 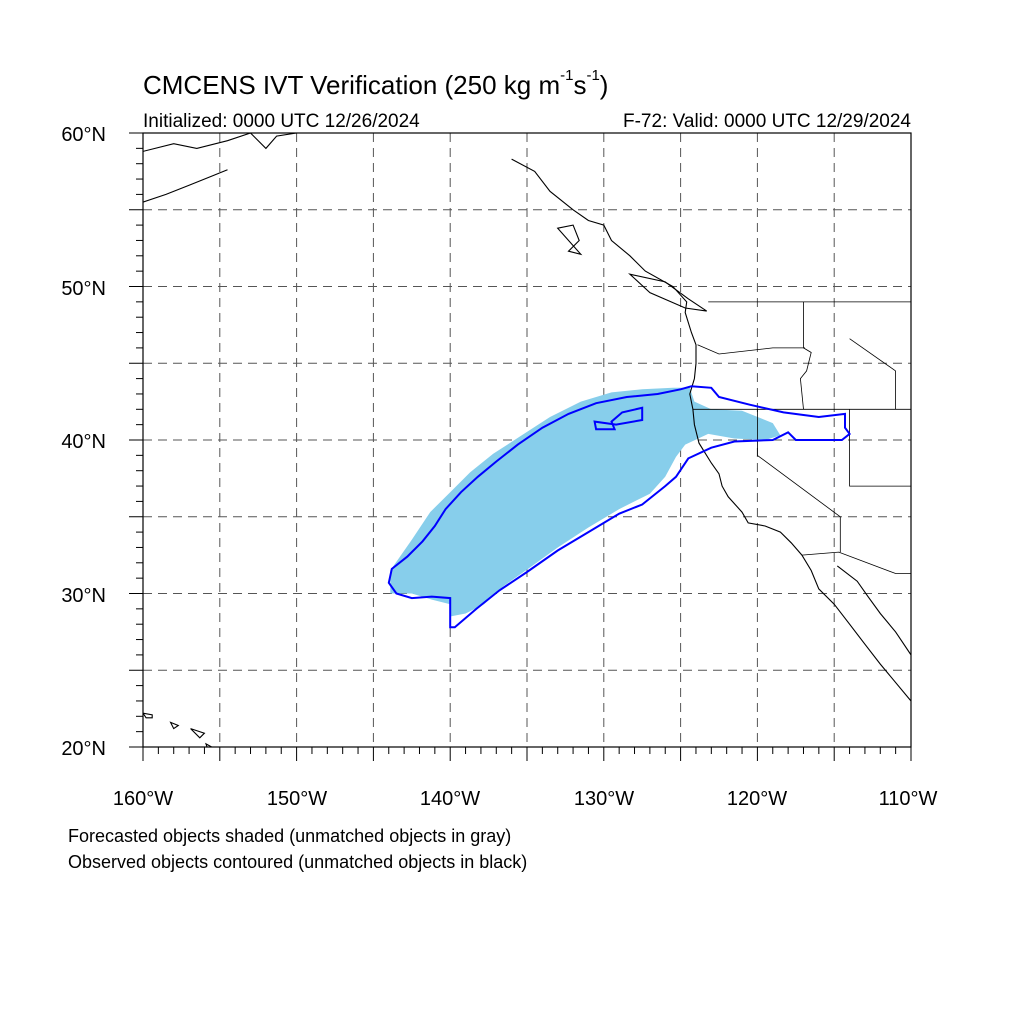 I want to click on forecast-objects-layer, so click(x=585, y=502).